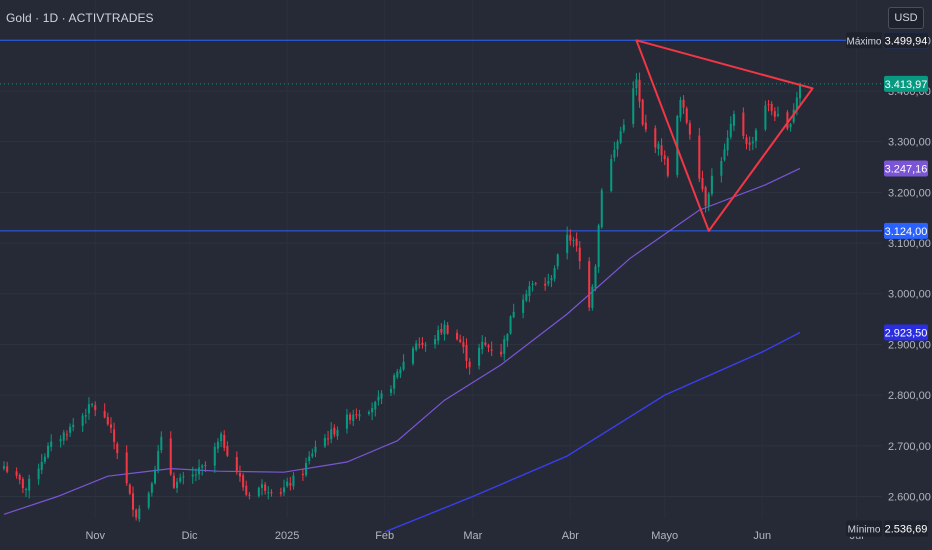 The width and height of the screenshot is (932, 550). Describe the element at coordinates (887, 40) in the screenshot. I see `price-label: 3.499,94 Máximo` at that location.